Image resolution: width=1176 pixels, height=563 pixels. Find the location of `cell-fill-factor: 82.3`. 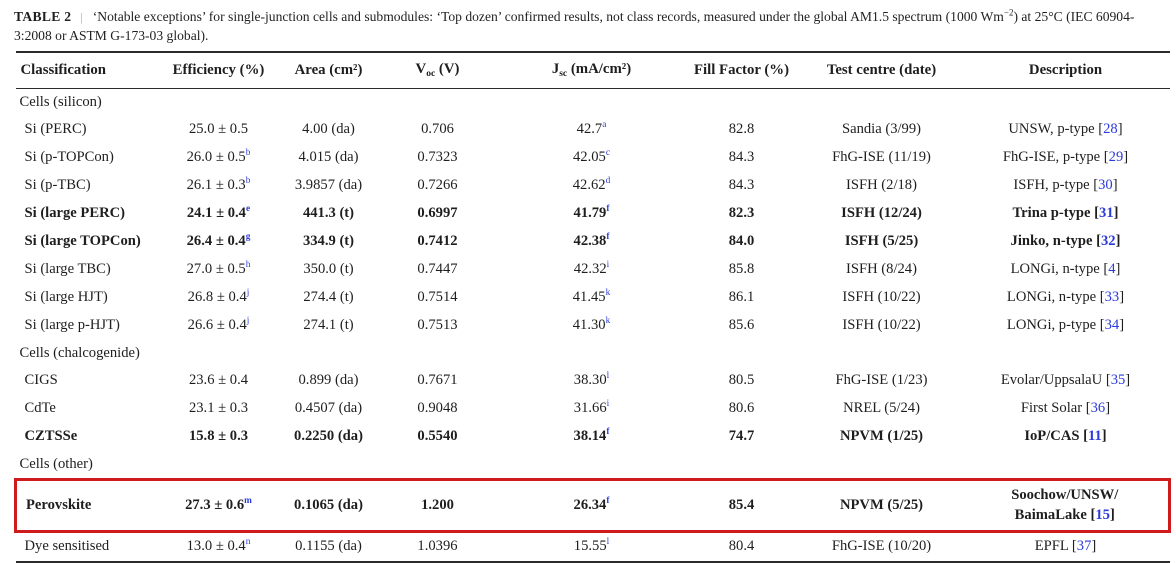

cell-fill-factor: 82.3 is located at coordinates (741, 213).